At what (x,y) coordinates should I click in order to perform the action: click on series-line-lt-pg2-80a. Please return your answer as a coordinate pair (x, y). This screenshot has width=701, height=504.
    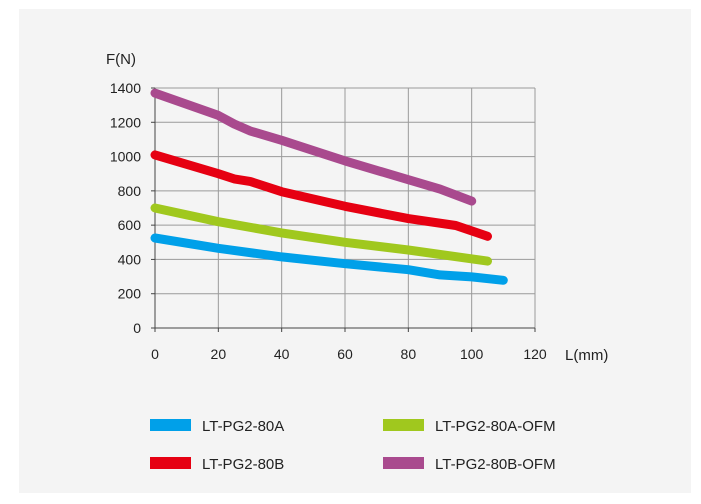
    Looking at the image, I should click on (329, 259).